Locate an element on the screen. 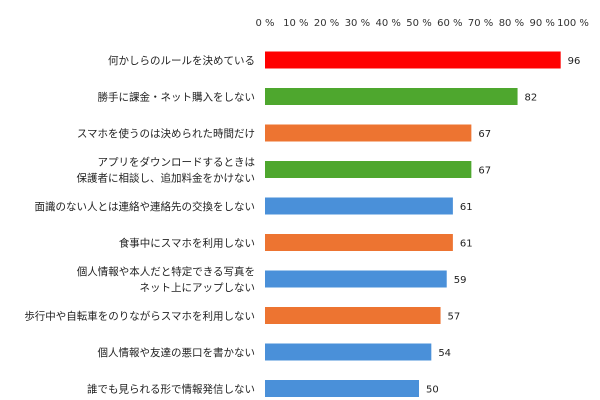 Image resolution: width=600 pixels, height=400 pixels. x-tick-label: 90 % is located at coordinates (541, 23).